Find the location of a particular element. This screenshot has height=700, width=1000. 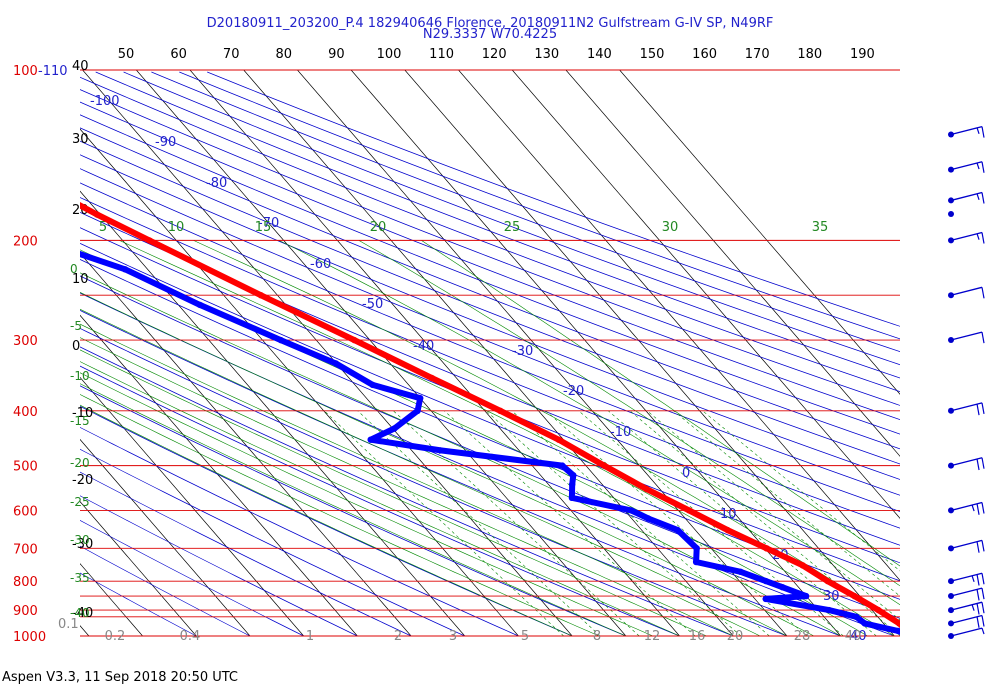

pressure-label: 200 is located at coordinates (25, 241).